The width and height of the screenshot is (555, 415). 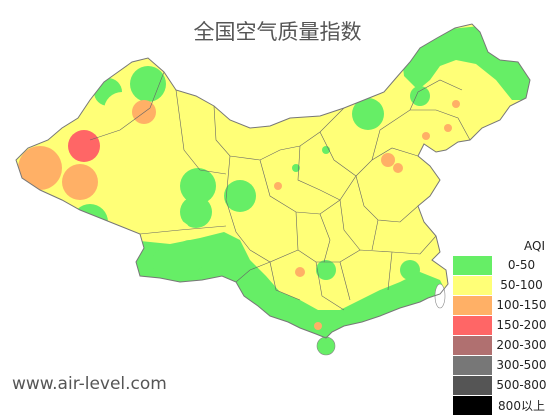 I want to click on legend-item: 300-500, so click(x=503, y=365).